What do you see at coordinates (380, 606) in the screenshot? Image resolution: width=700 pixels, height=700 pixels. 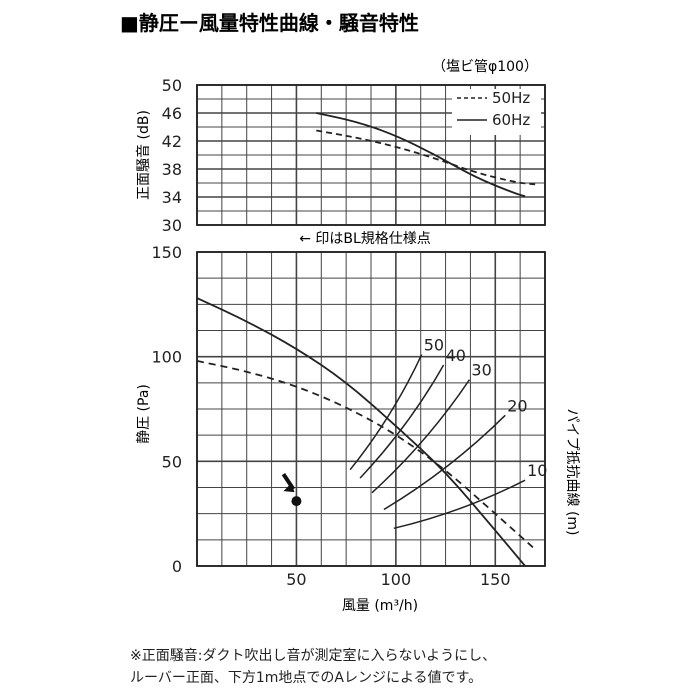 I see `x-axis-label: 風量 (m³/h)` at bounding box center [380, 606].